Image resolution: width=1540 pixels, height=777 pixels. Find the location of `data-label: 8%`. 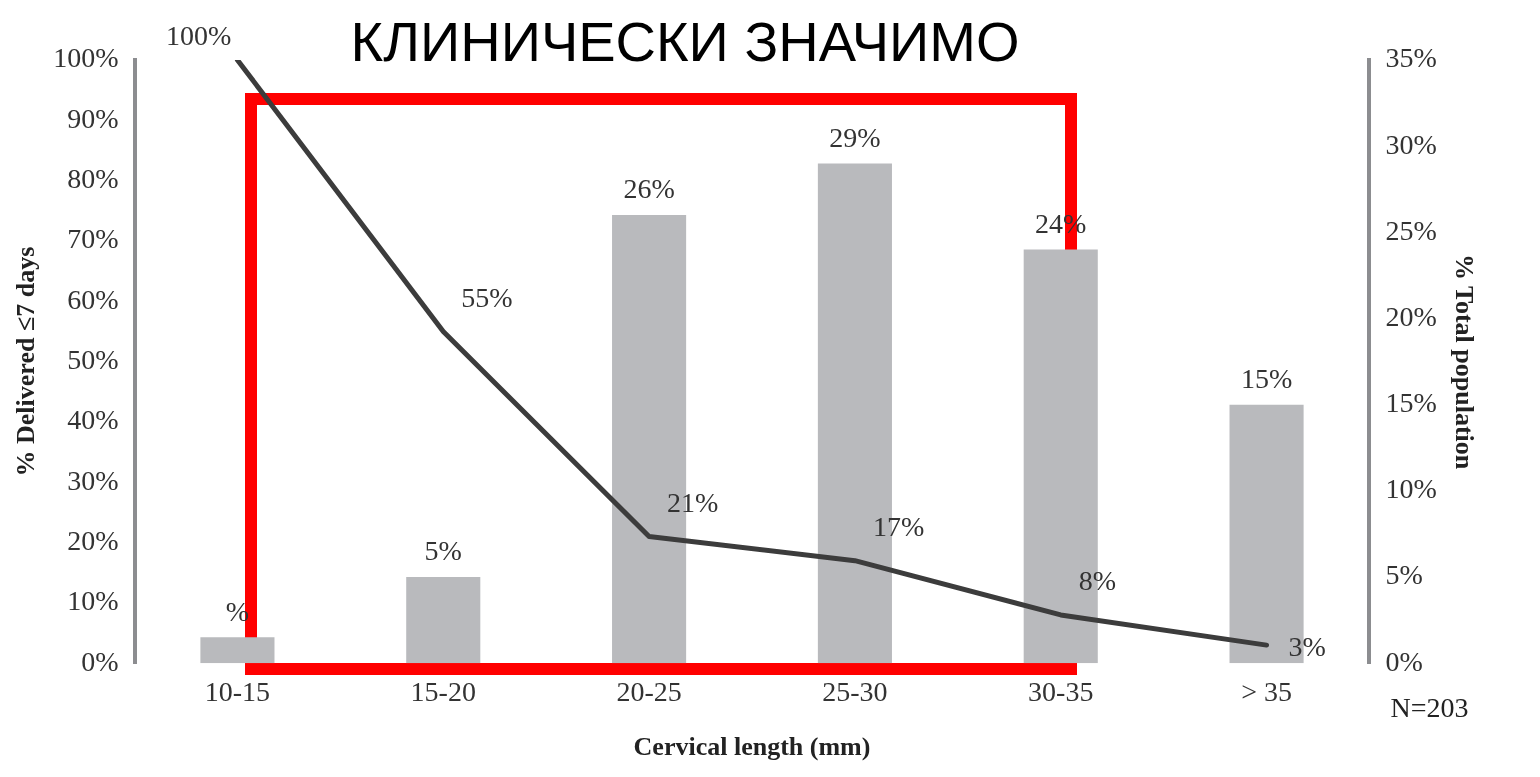

data-label: 8% is located at coordinates (1097, 581).